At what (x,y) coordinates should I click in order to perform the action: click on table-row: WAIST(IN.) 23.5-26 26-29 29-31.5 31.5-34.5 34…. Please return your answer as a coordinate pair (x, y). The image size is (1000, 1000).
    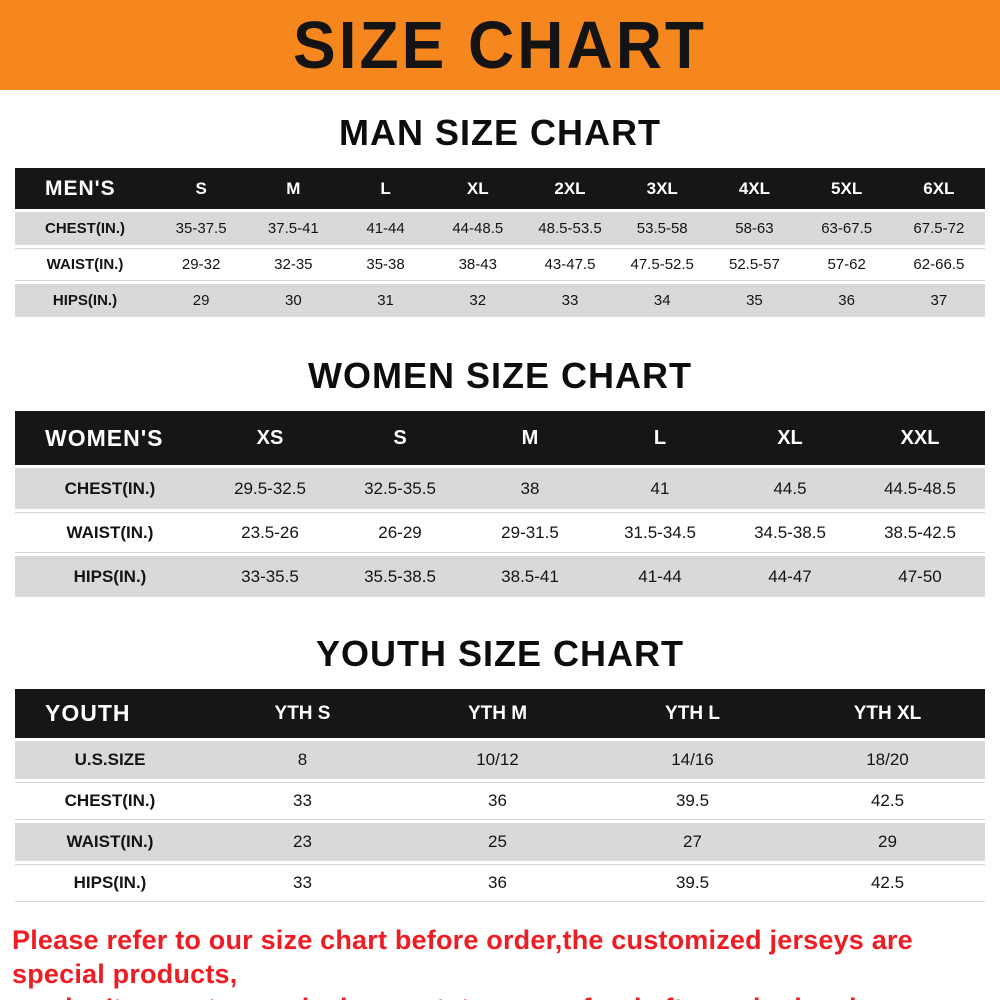
    Looking at the image, I should click on (500, 532).